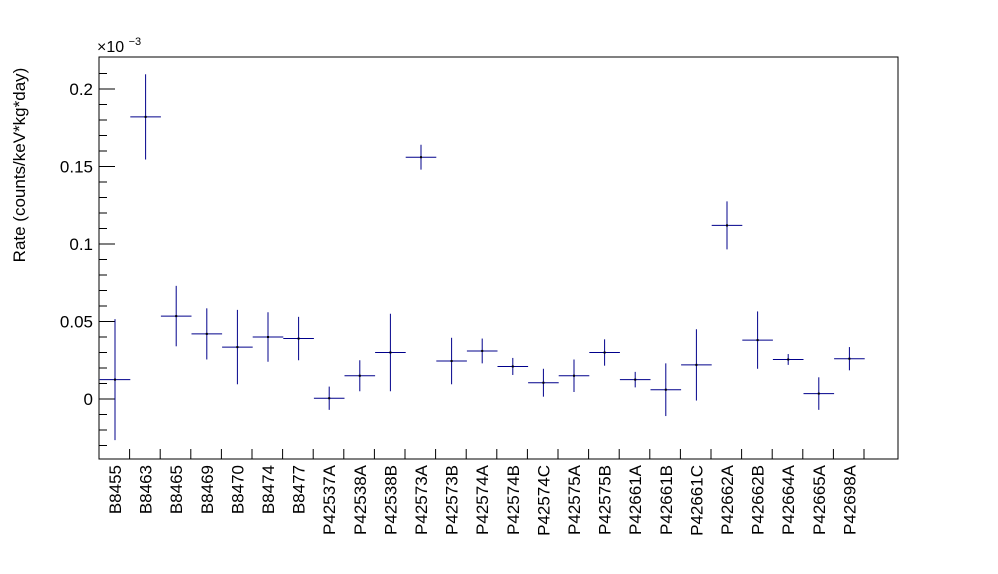 Image resolution: width=998 pixels, height=574 pixels. What do you see at coordinates (543, 500) in the screenshot?
I see `x-tick-label: P42574C` at bounding box center [543, 500].